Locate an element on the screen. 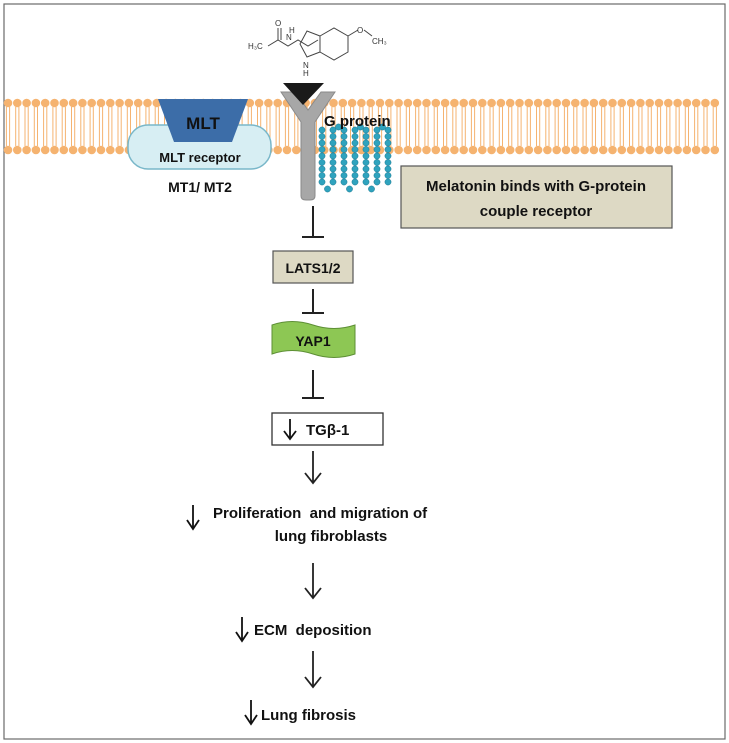 Image resolution: width=729 pixels, height=743 pixels. molecule-n: N is located at coordinates (289, 37).